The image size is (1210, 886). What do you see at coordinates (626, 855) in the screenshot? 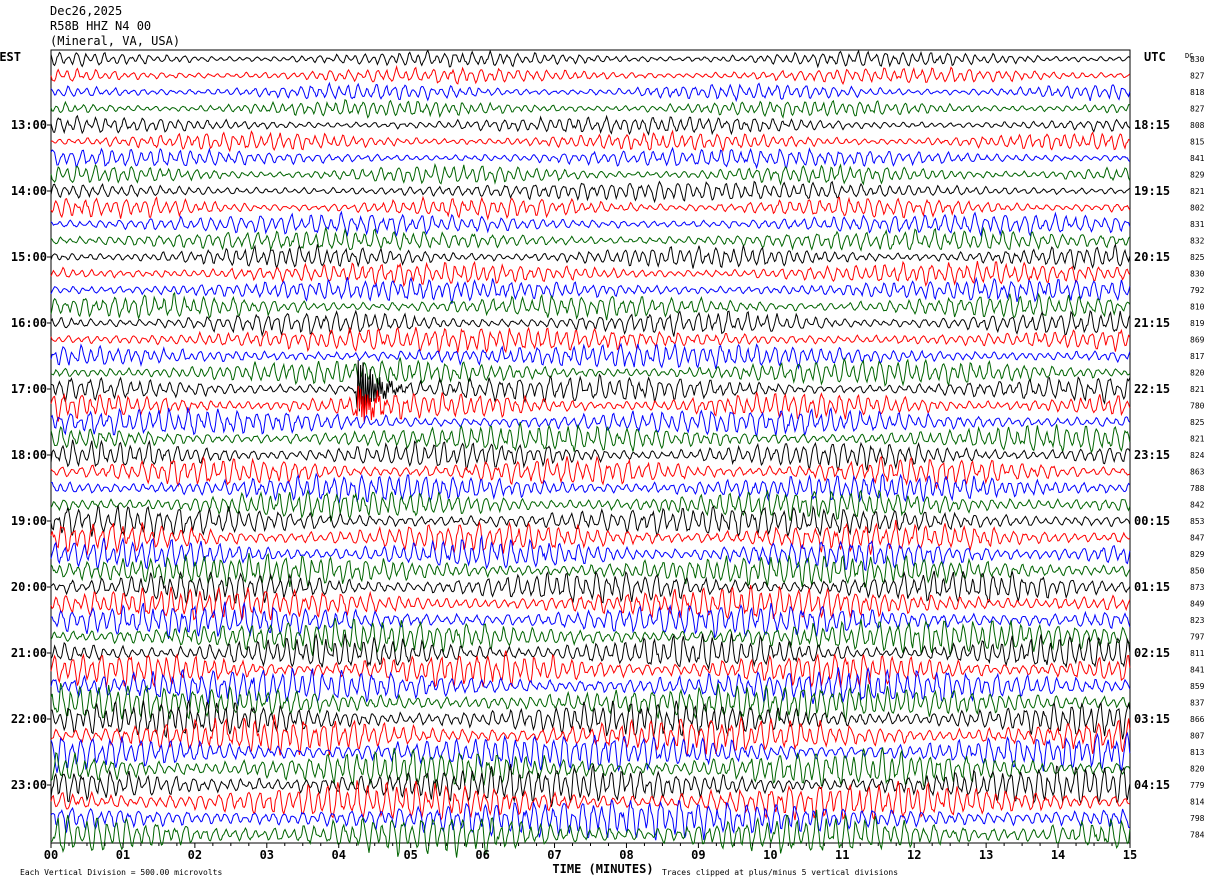
I see `x-tick-label-08: 08` at bounding box center [626, 855].